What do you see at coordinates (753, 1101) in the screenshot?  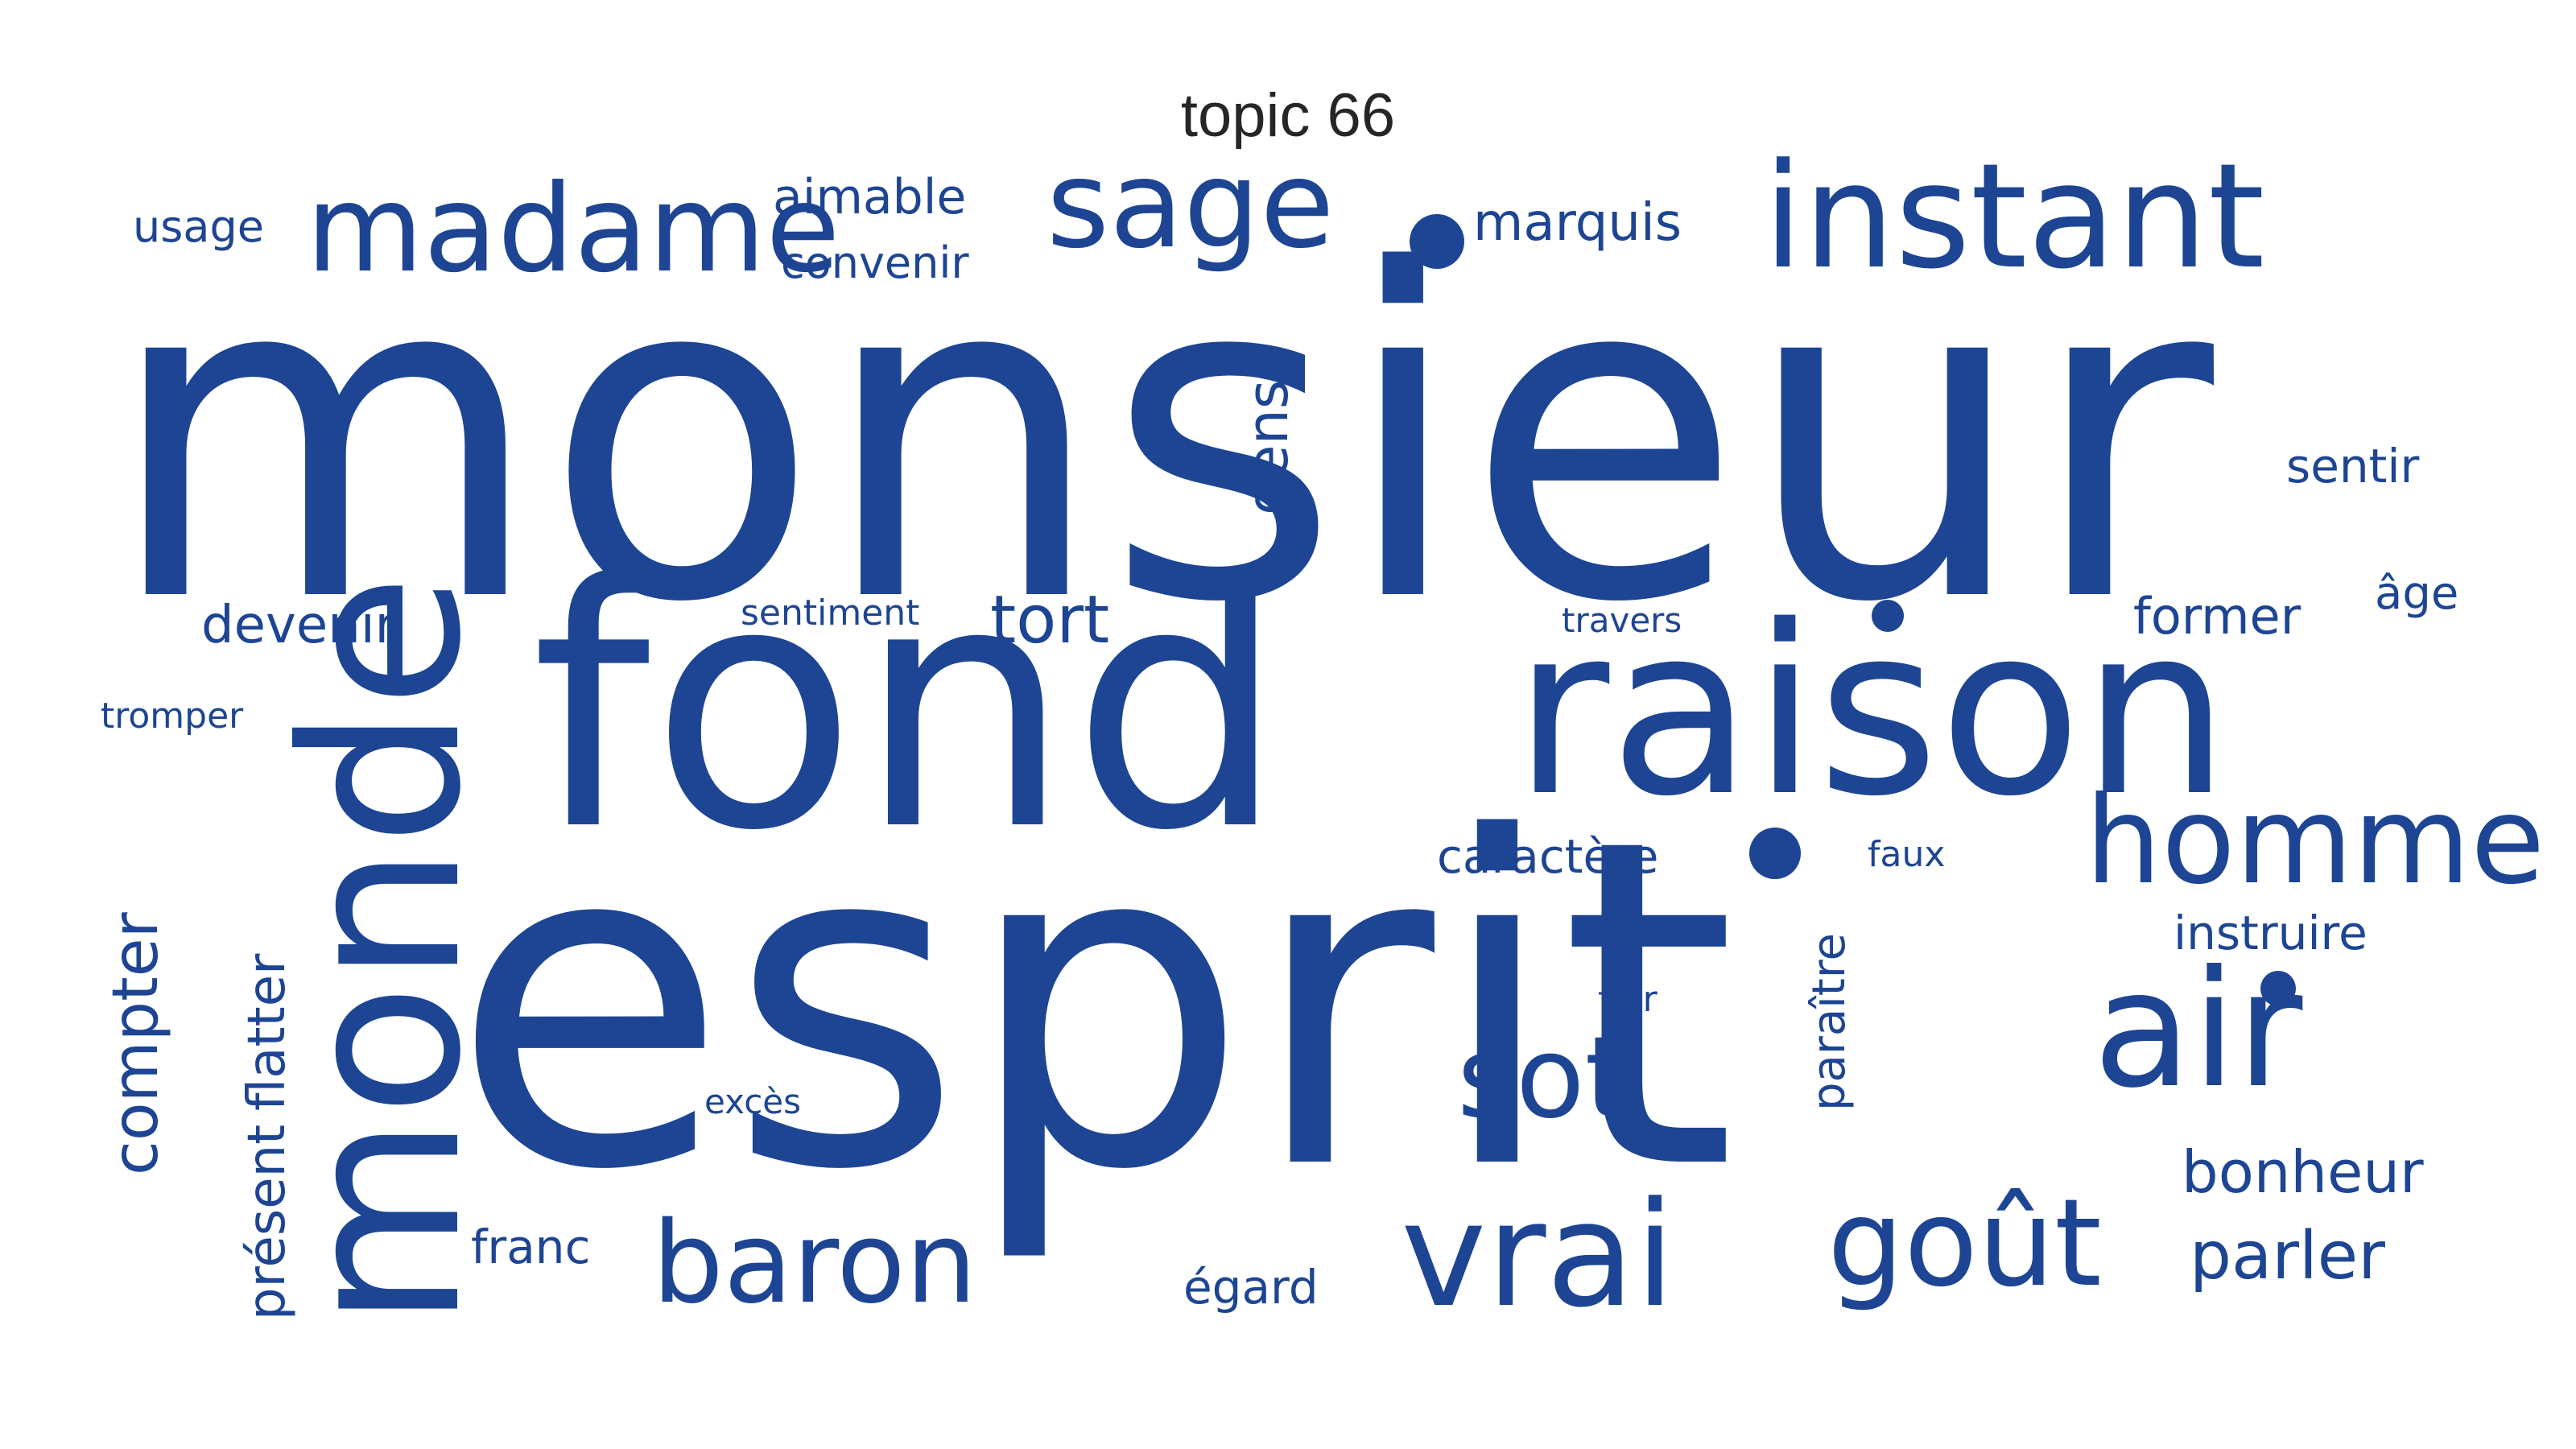 I see `word-exces: excès` at bounding box center [753, 1101].